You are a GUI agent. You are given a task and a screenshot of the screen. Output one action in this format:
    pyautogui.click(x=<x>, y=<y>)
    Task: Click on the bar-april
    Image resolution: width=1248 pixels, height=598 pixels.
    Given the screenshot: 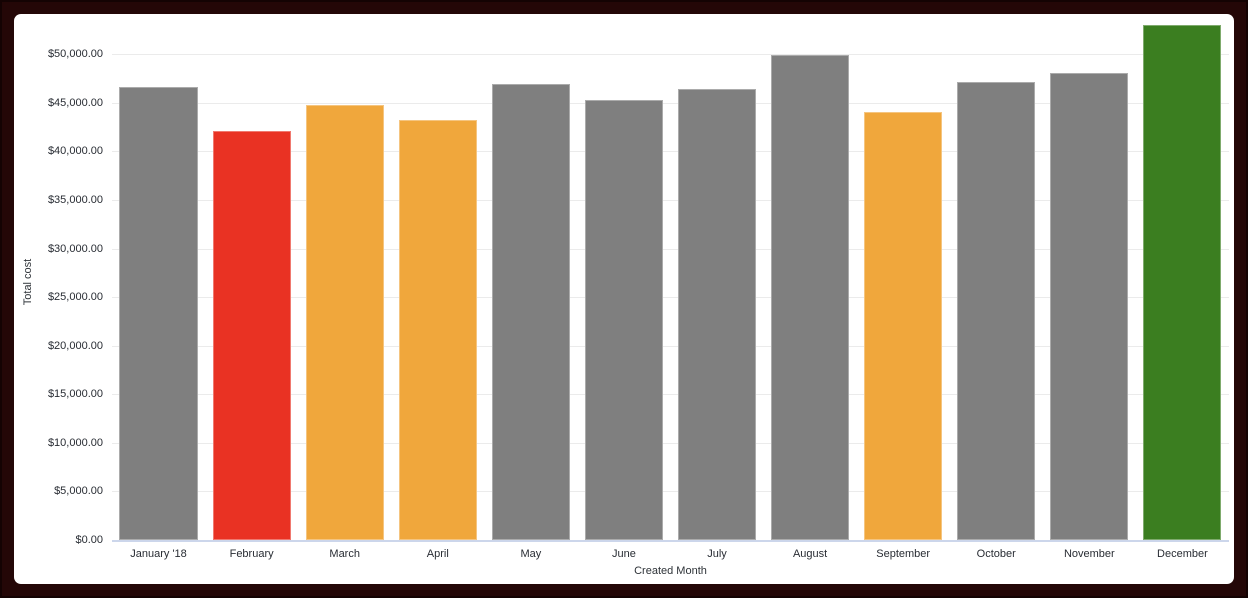 What is the action you would take?
    pyautogui.click(x=437, y=330)
    